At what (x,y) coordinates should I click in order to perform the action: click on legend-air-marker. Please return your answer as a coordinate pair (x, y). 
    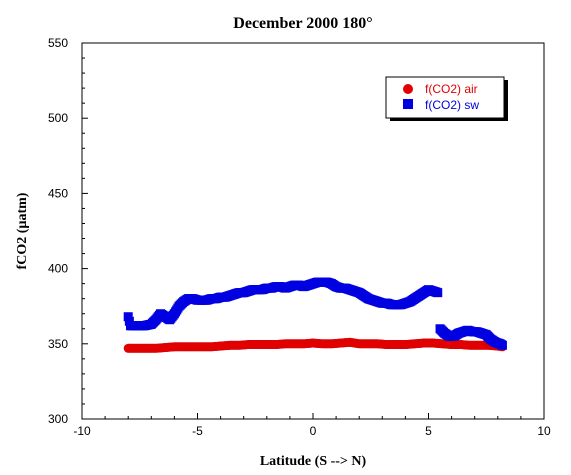
    Looking at the image, I should click on (408, 89).